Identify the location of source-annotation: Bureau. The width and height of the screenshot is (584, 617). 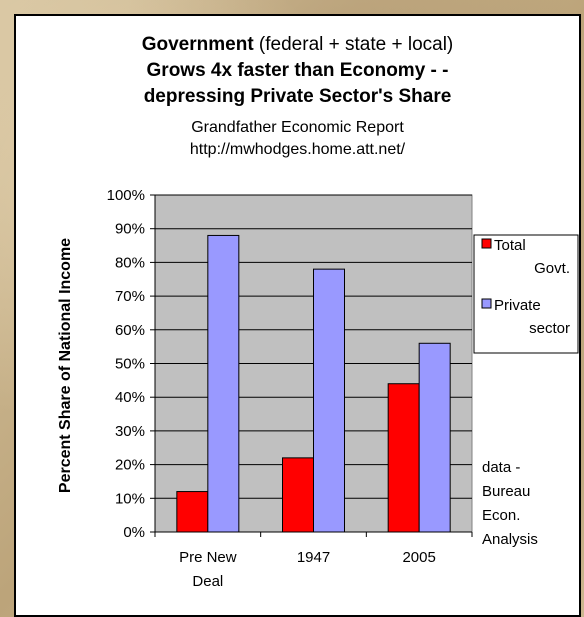
(506, 491).